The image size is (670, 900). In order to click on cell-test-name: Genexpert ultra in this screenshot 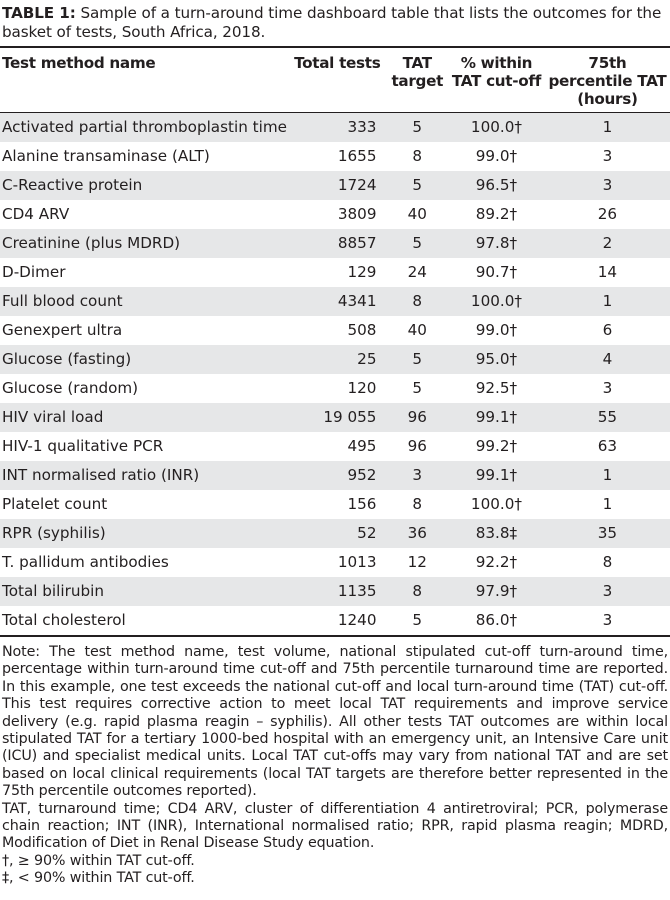, I will do `click(62, 330)`.